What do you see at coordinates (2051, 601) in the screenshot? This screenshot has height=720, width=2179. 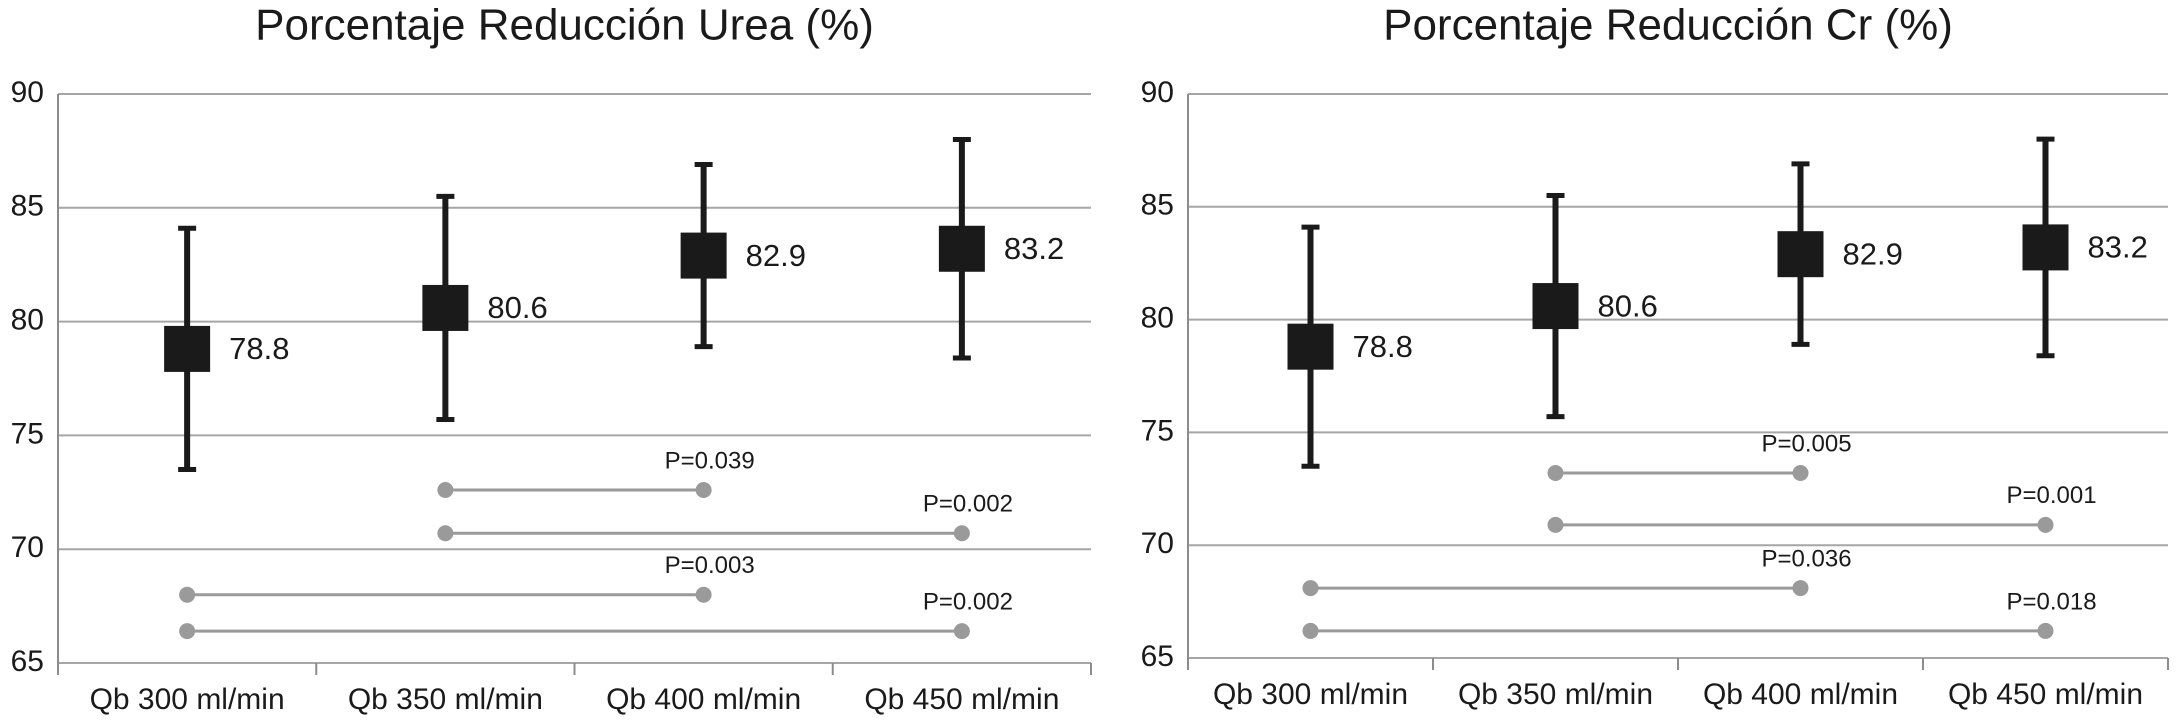 I see `p-value-label: P=0.018` at bounding box center [2051, 601].